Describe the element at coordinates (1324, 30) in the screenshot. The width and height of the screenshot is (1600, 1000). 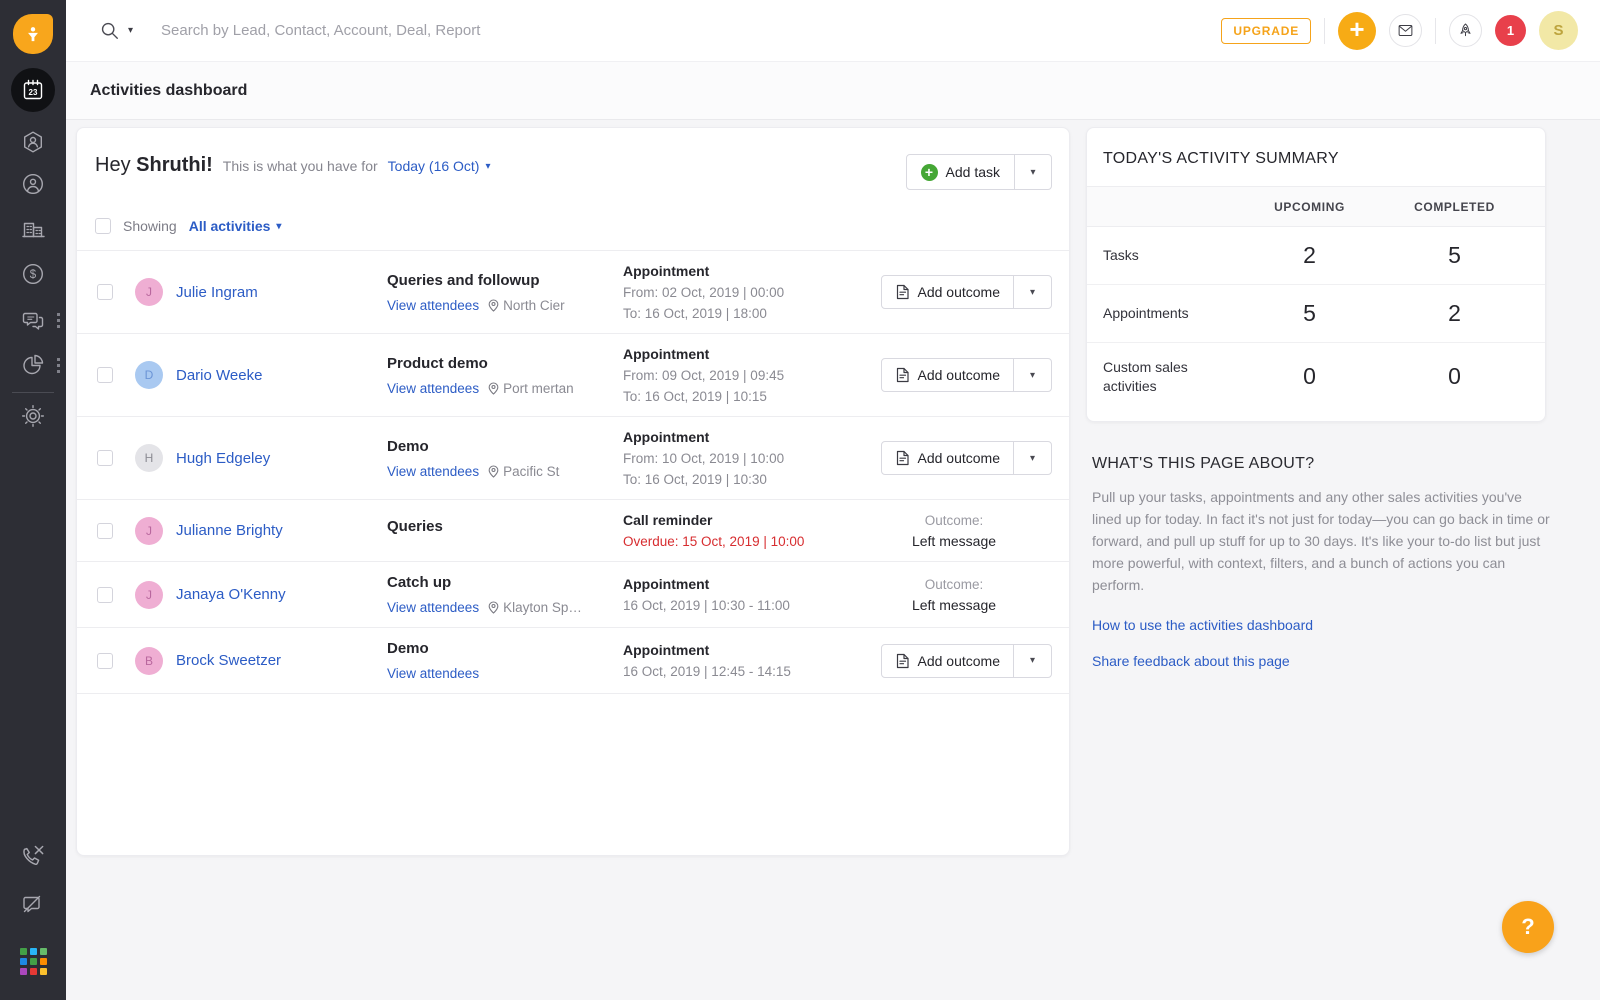
I see `topbar-separator` at that location.